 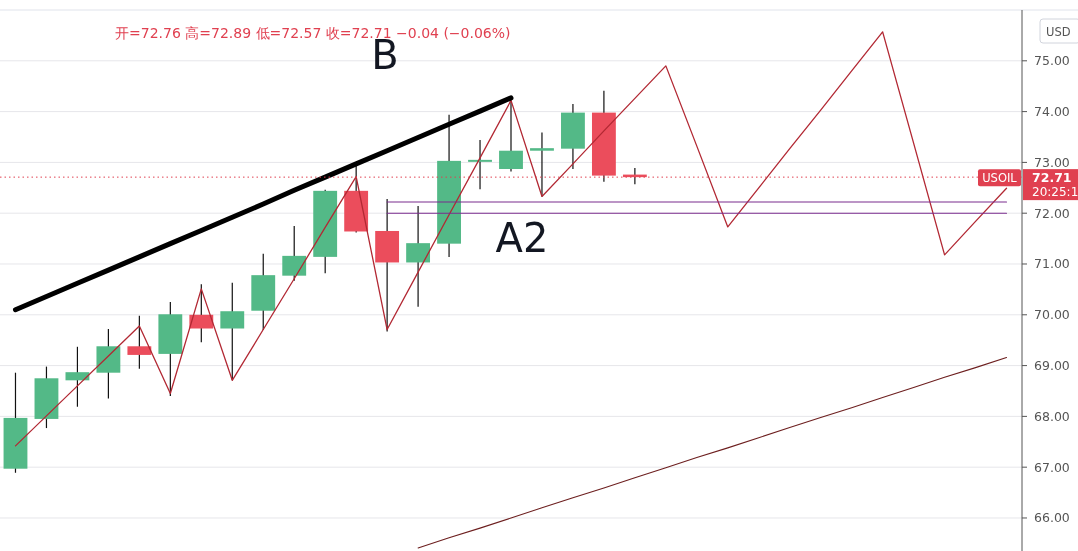 I want to click on y-tick-label: 67.00, so click(x=1052, y=467).